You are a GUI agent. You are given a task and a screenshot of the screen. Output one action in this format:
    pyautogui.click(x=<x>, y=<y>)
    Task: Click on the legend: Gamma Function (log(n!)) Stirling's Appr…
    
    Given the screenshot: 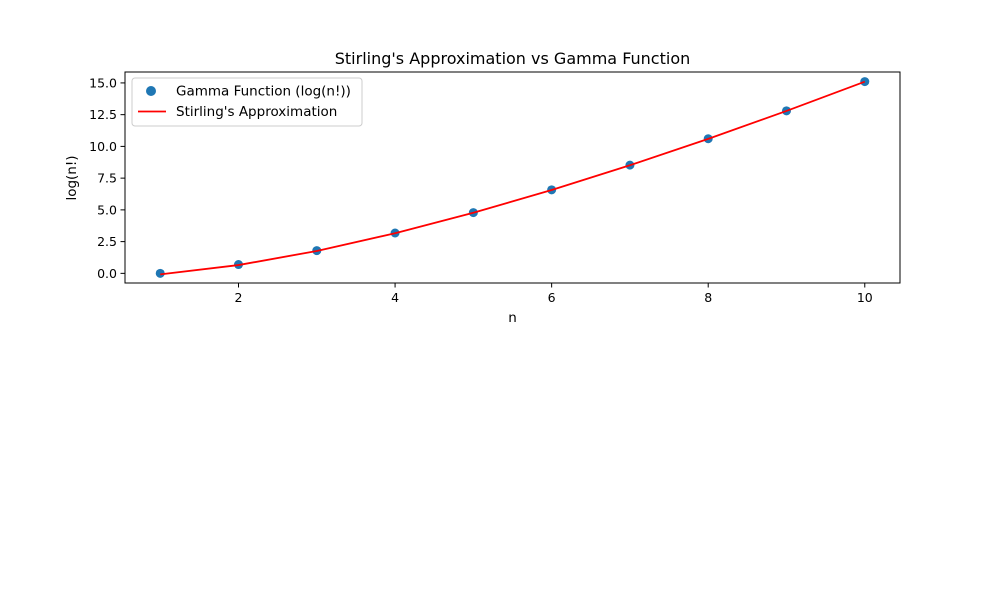 What is the action you would take?
    pyautogui.click(x=247, y=102)
    